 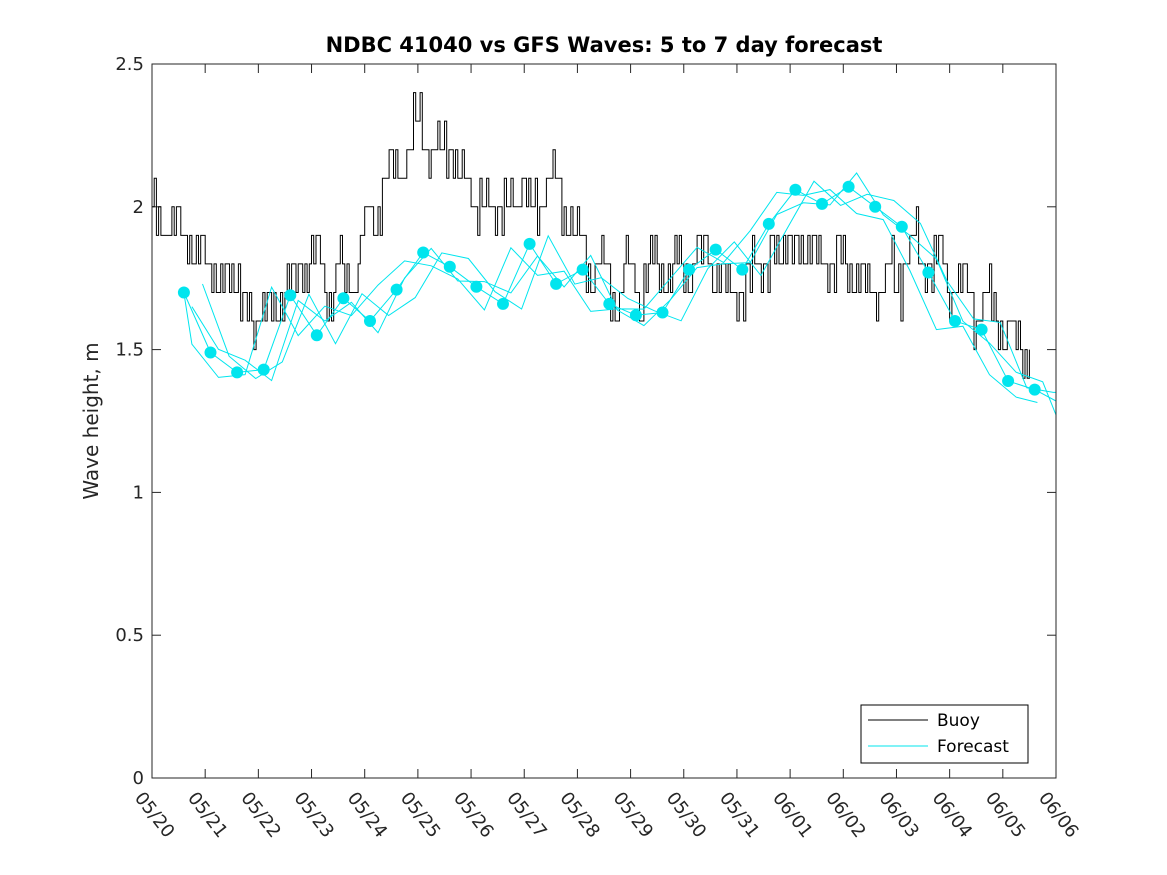 What do you see at coordinates (138, 778) in the screenshot?
I see `y-tick-label: 0` at bounding box center [138, 778].